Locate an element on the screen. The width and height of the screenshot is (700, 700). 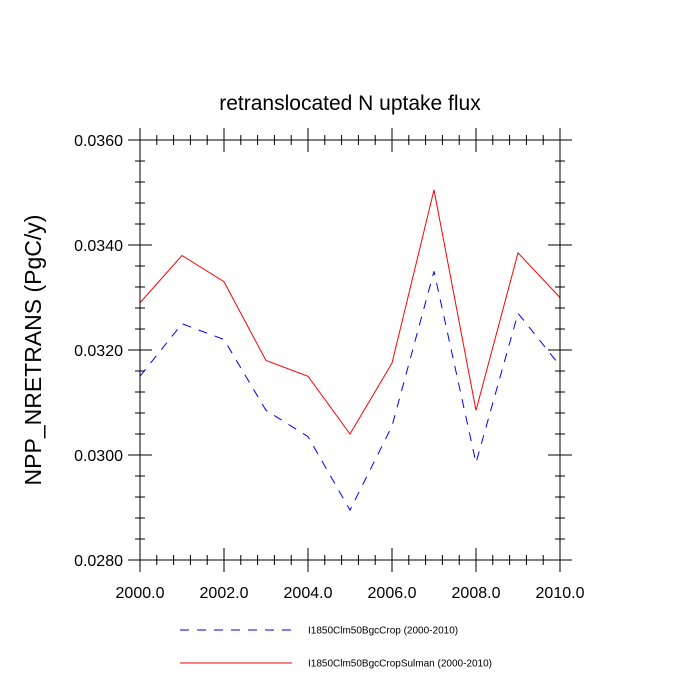
y-axis-label: NPP_NRETRANS (PgC/y) is located at coordinates (33, 350).